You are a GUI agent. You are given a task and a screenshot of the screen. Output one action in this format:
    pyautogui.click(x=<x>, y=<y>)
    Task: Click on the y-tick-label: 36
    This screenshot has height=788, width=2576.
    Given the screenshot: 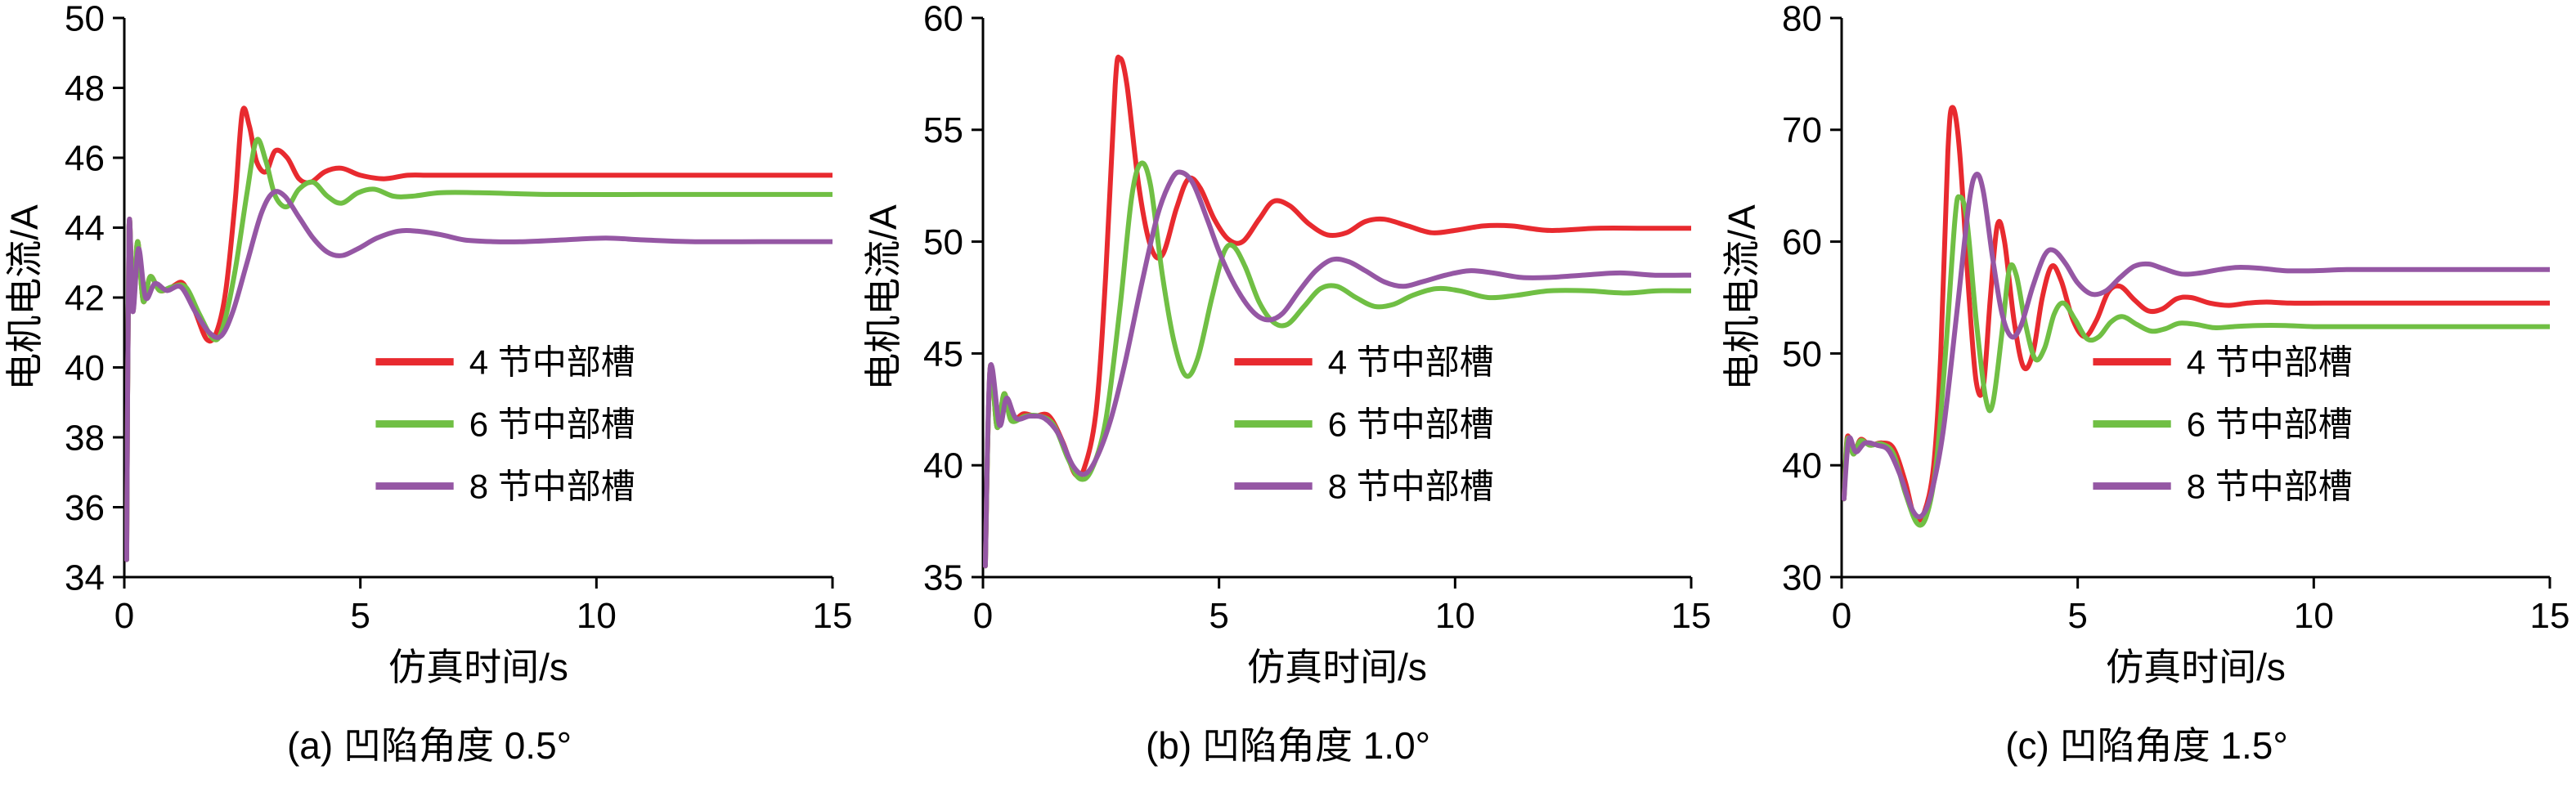 What is the action you would take?
    pyautogui.click(x=85, y=508)
    